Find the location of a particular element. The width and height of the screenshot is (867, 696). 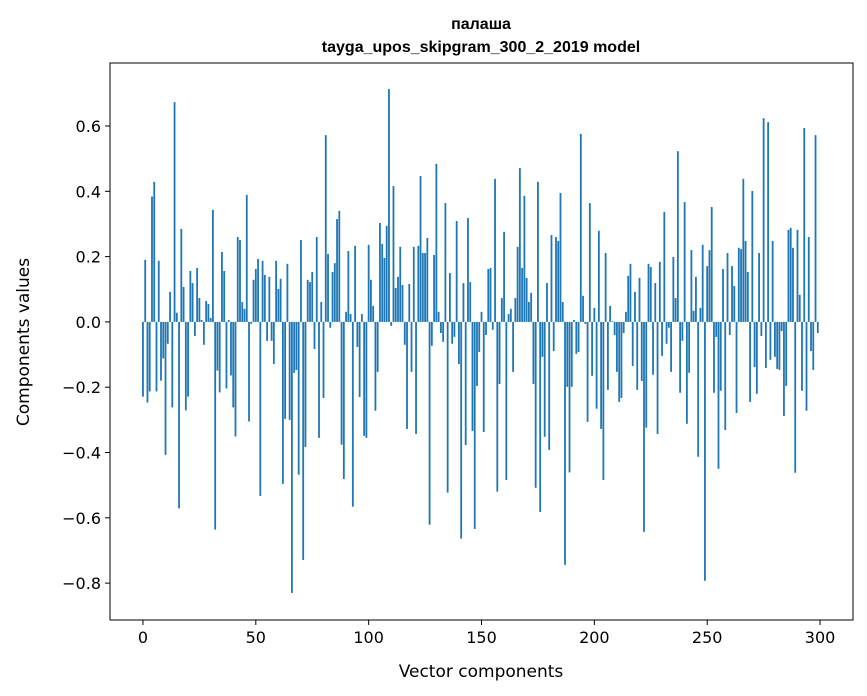

y-tick-label: 0.2 is located at coordinates (88, 257).